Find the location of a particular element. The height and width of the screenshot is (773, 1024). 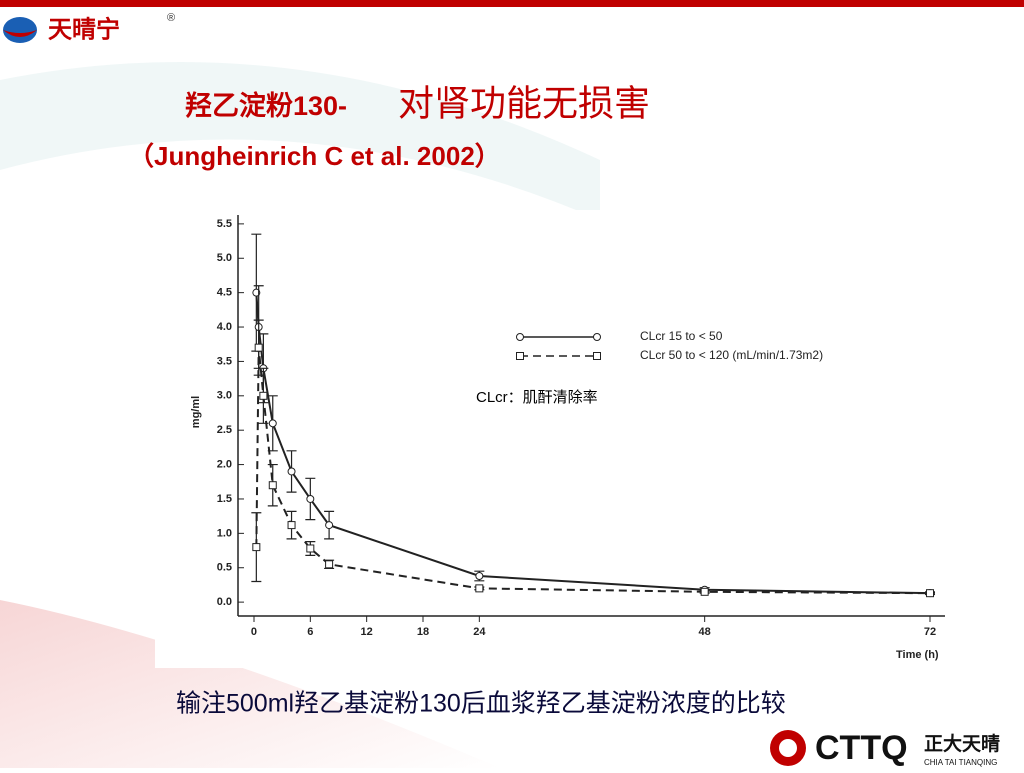

y-tick-label: 4.5 is located at coordinates (224, 293).